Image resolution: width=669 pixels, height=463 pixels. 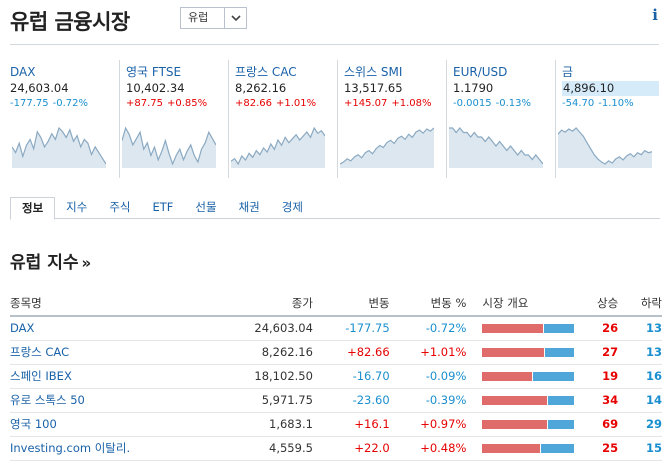 I want to click on index-name: 프랑스 CAC, so click(x=90, y=352).